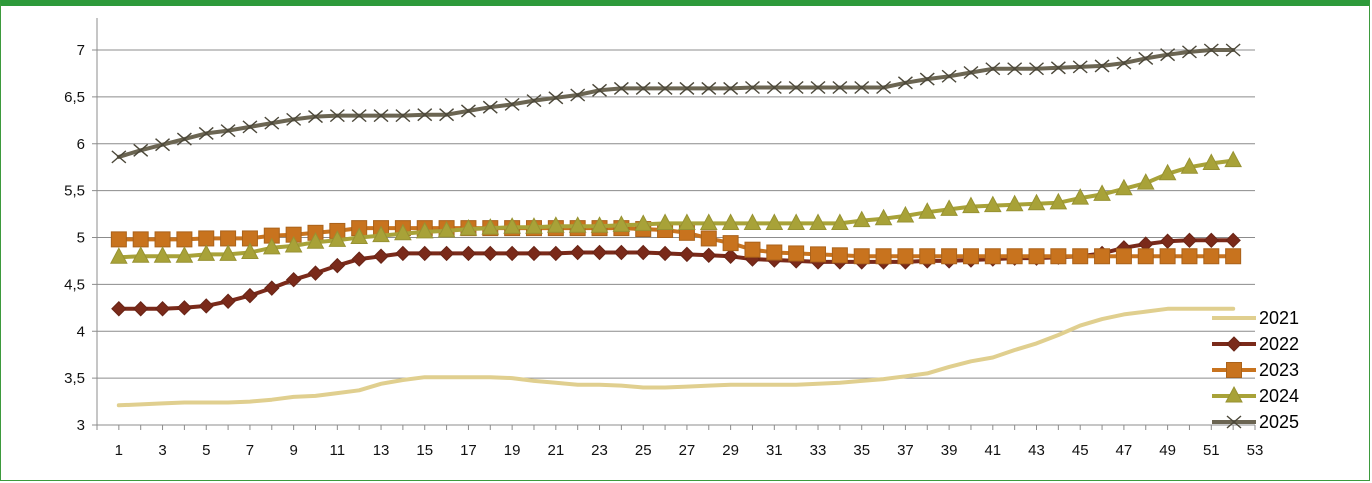 This screenshot has width=1372, height=483. I want to click on legend: 2021 2022 2023 2024 2025, so click(1255, 370).